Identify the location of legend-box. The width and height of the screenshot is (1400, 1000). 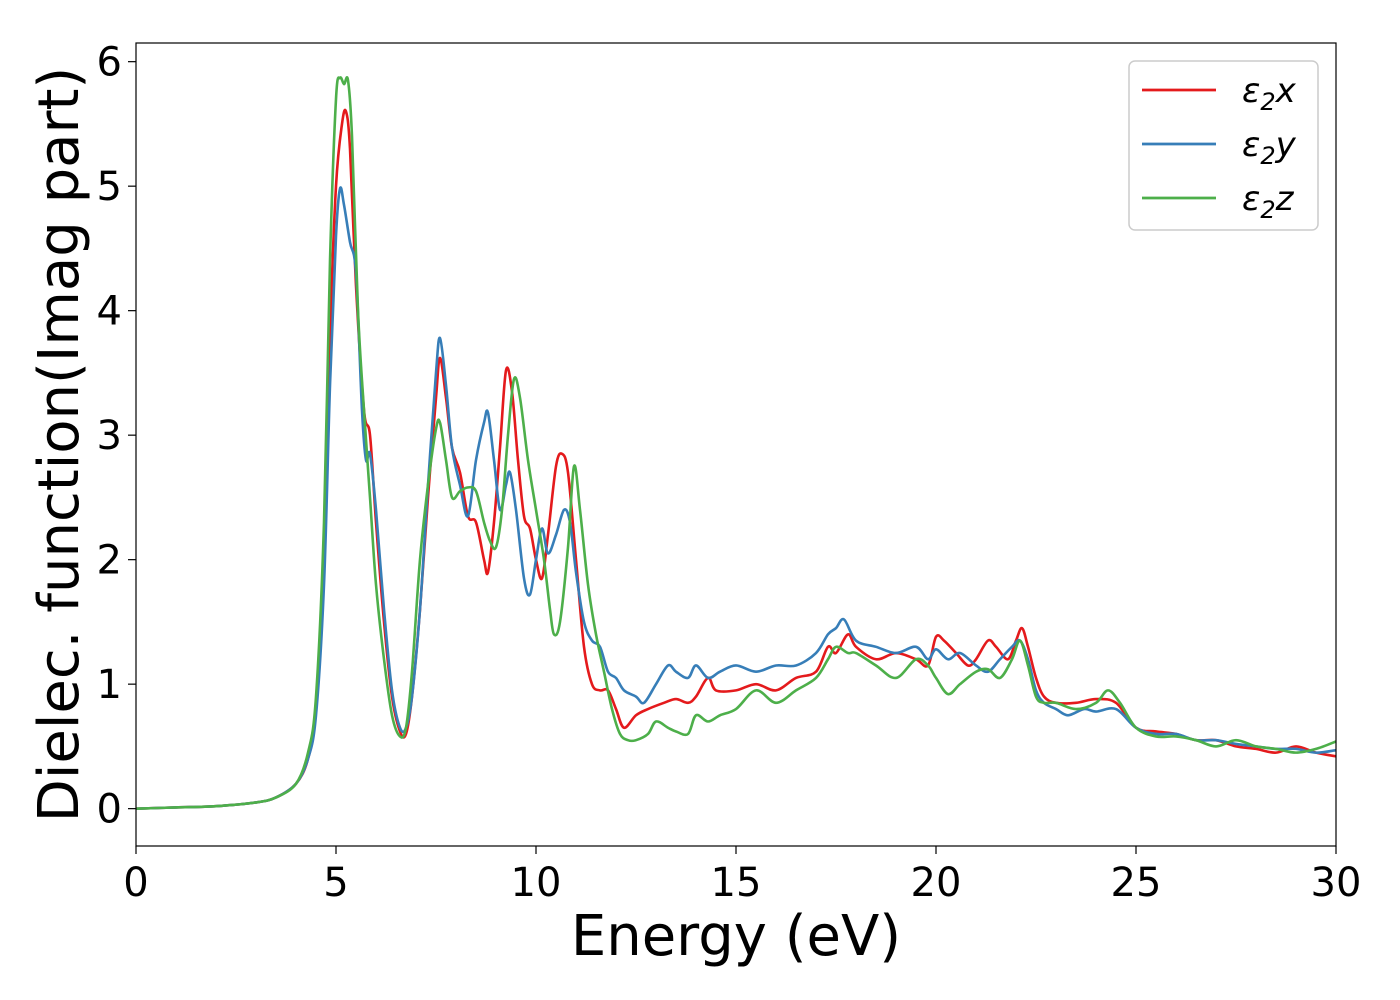
(1223, 145).